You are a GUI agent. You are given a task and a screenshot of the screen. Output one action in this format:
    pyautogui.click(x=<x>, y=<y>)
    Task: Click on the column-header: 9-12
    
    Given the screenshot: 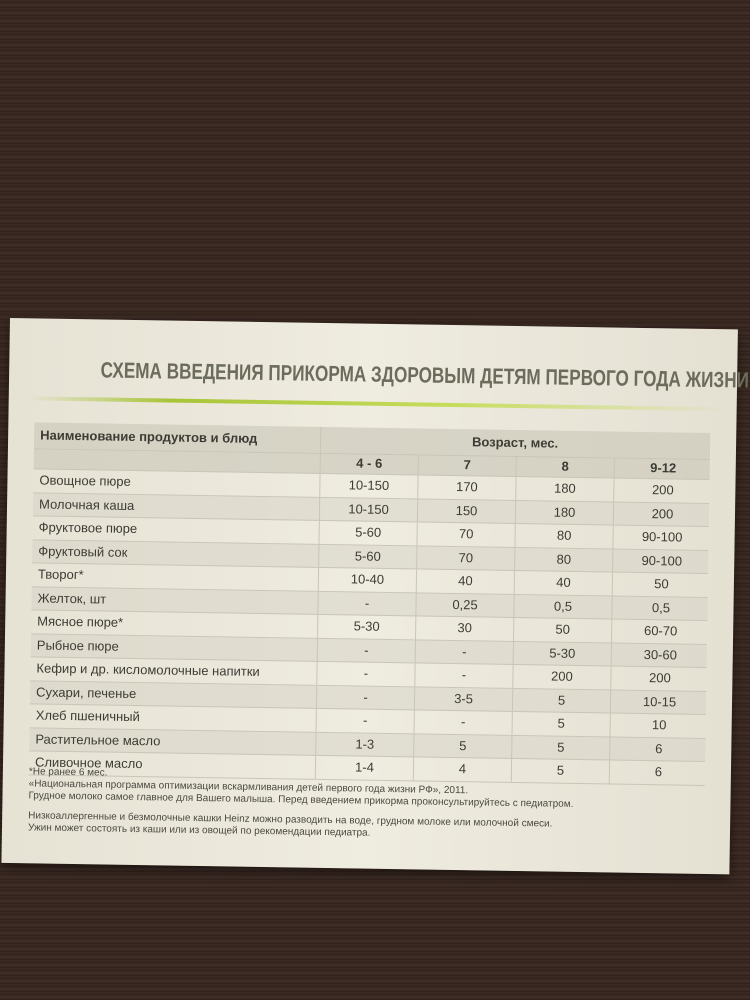 What is the action you would take?
    pyautogui.click(x=662, y=469)
    